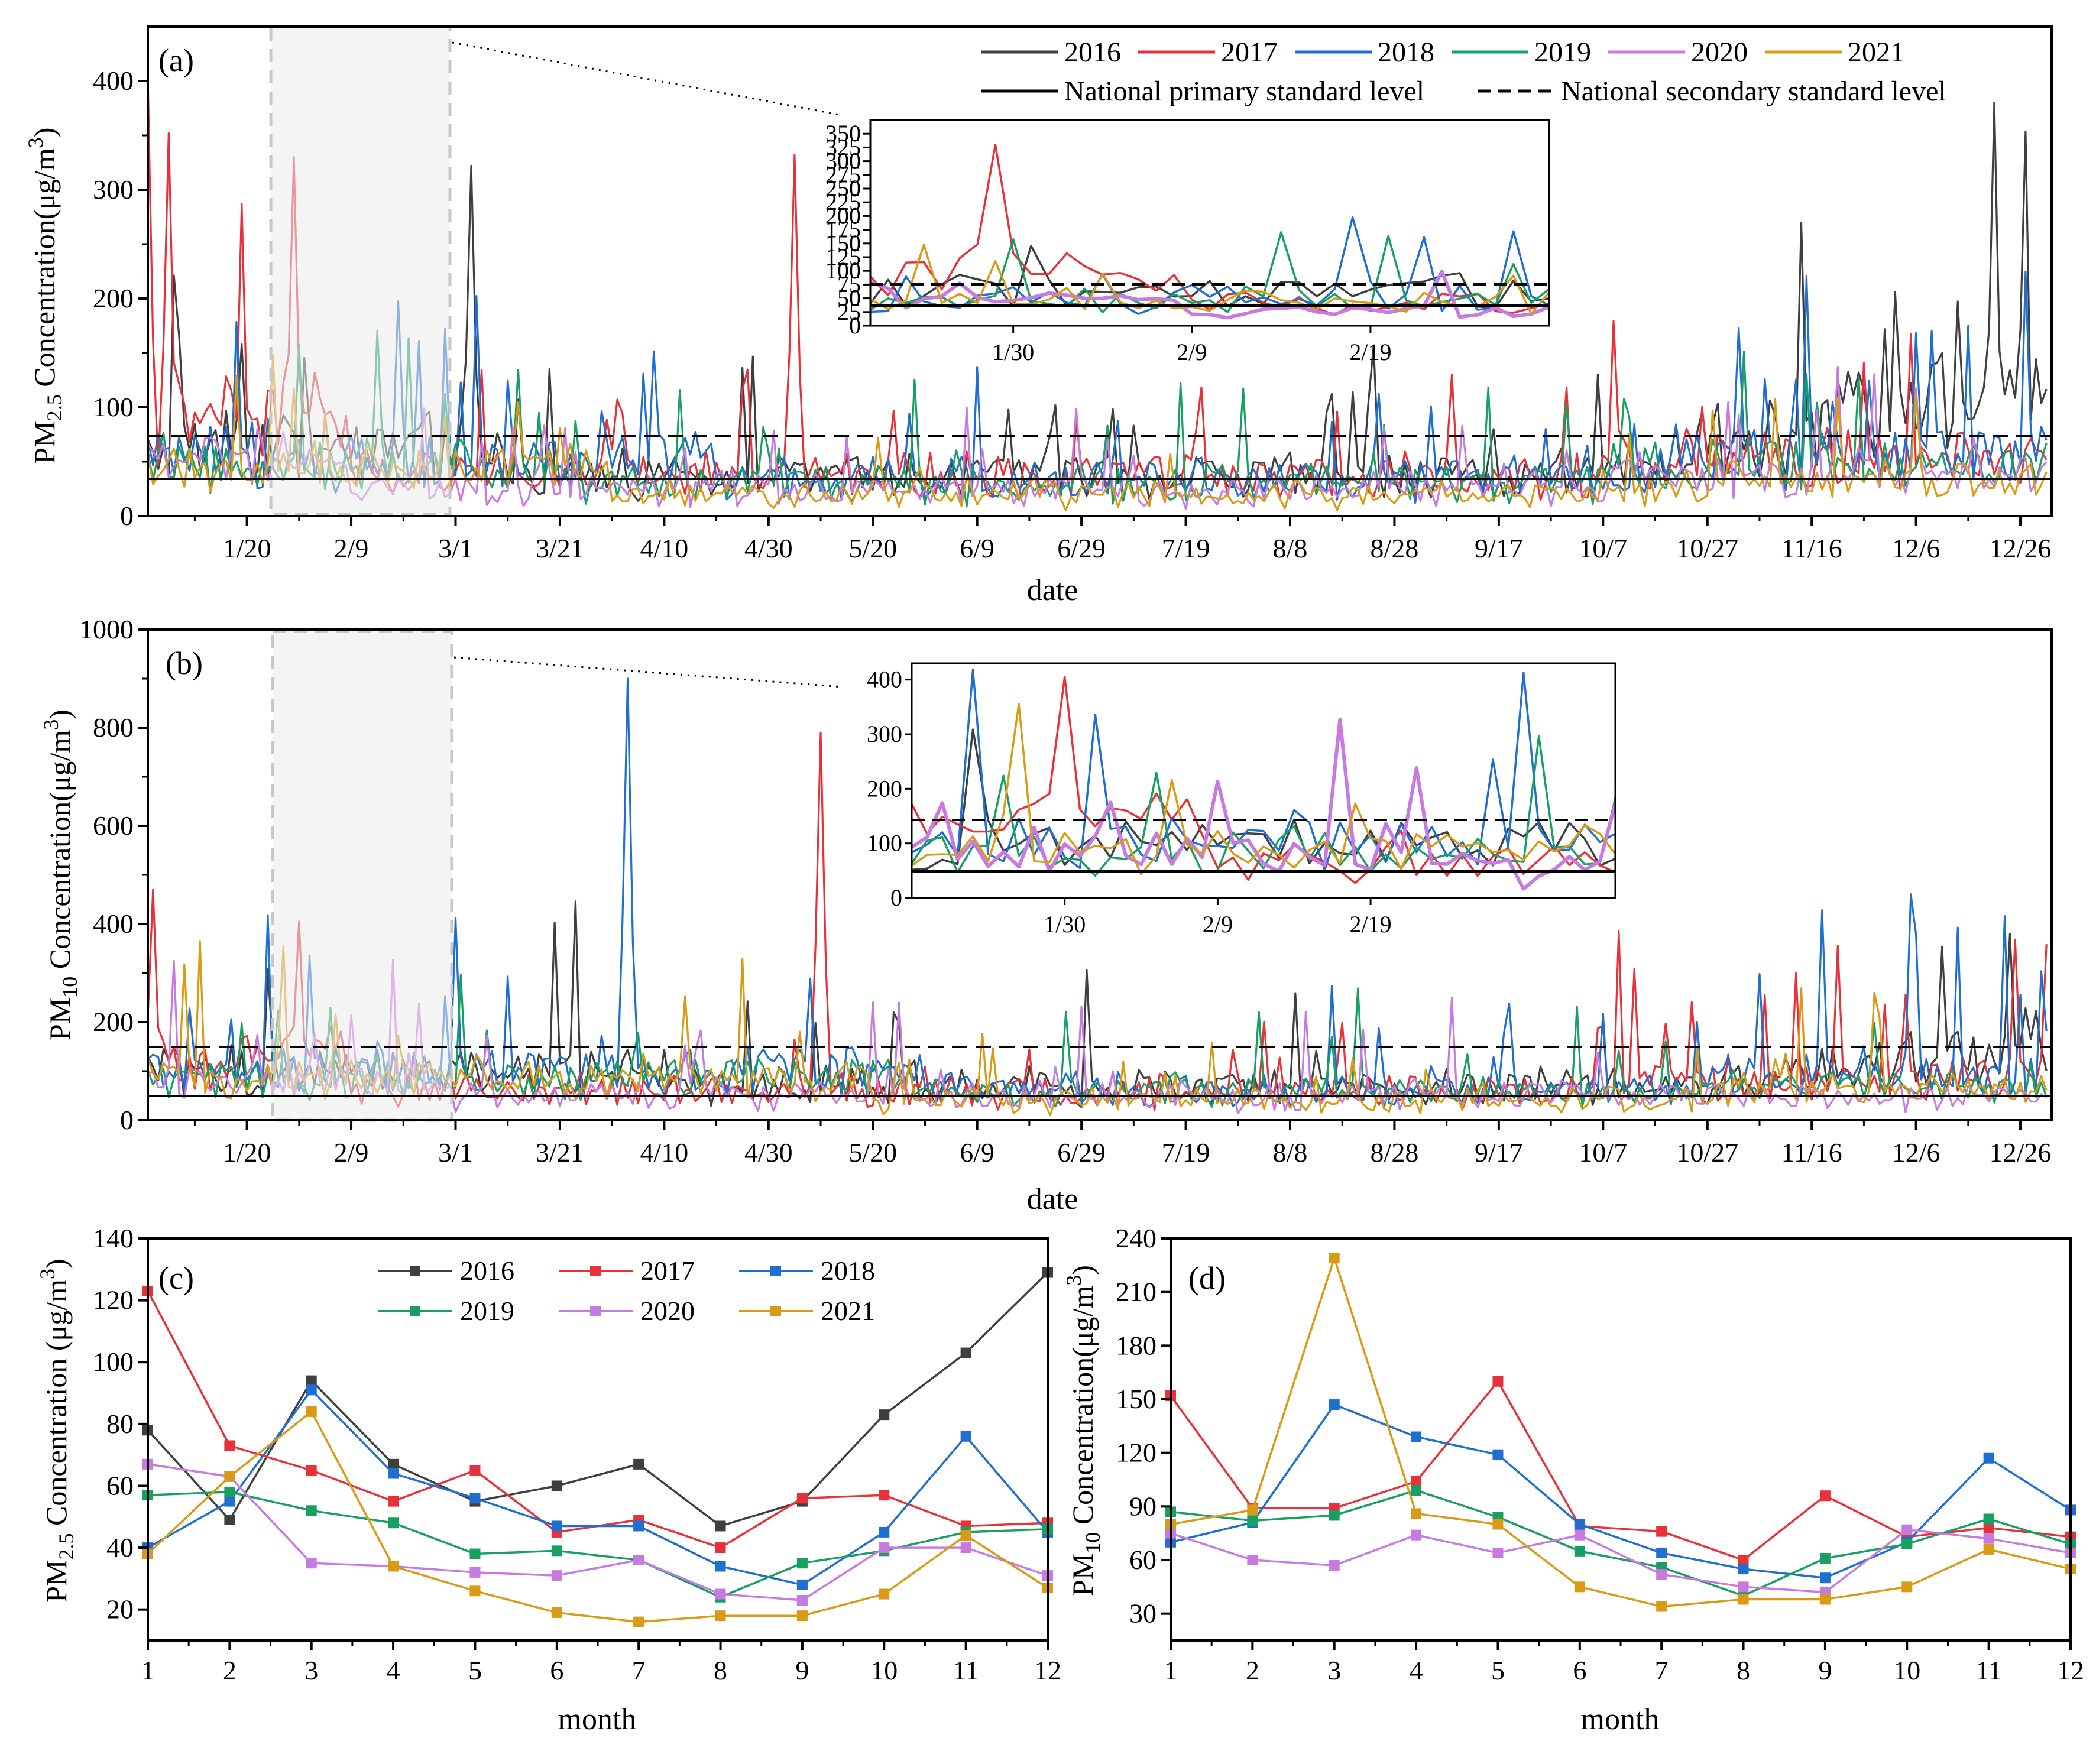 The height and width of the screenshot is (1764, 2096). Describe the element at coordinates (884, 1670) in the screenshot. I see `x-tick-label: 10` at that location.